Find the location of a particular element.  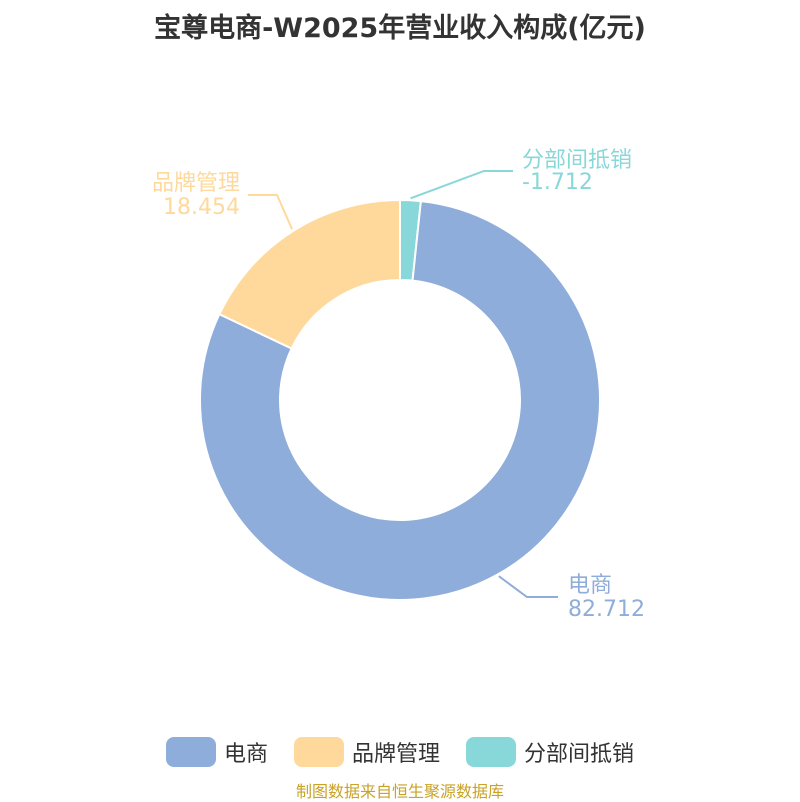

leader-line-dixiao is located at coordinates (461, 185).